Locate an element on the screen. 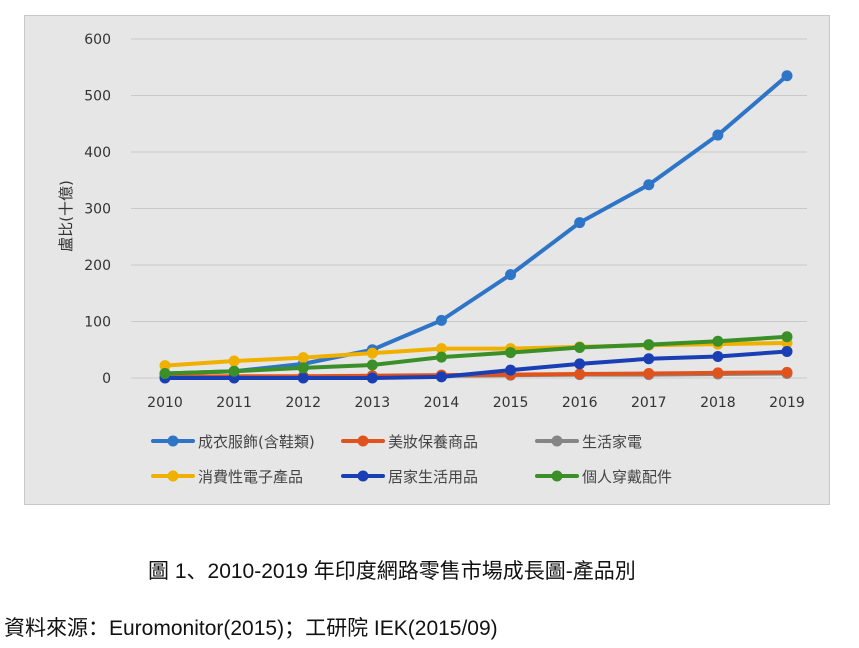  legend-item: 消費性電子產品 is located at coordinates (227, 477).